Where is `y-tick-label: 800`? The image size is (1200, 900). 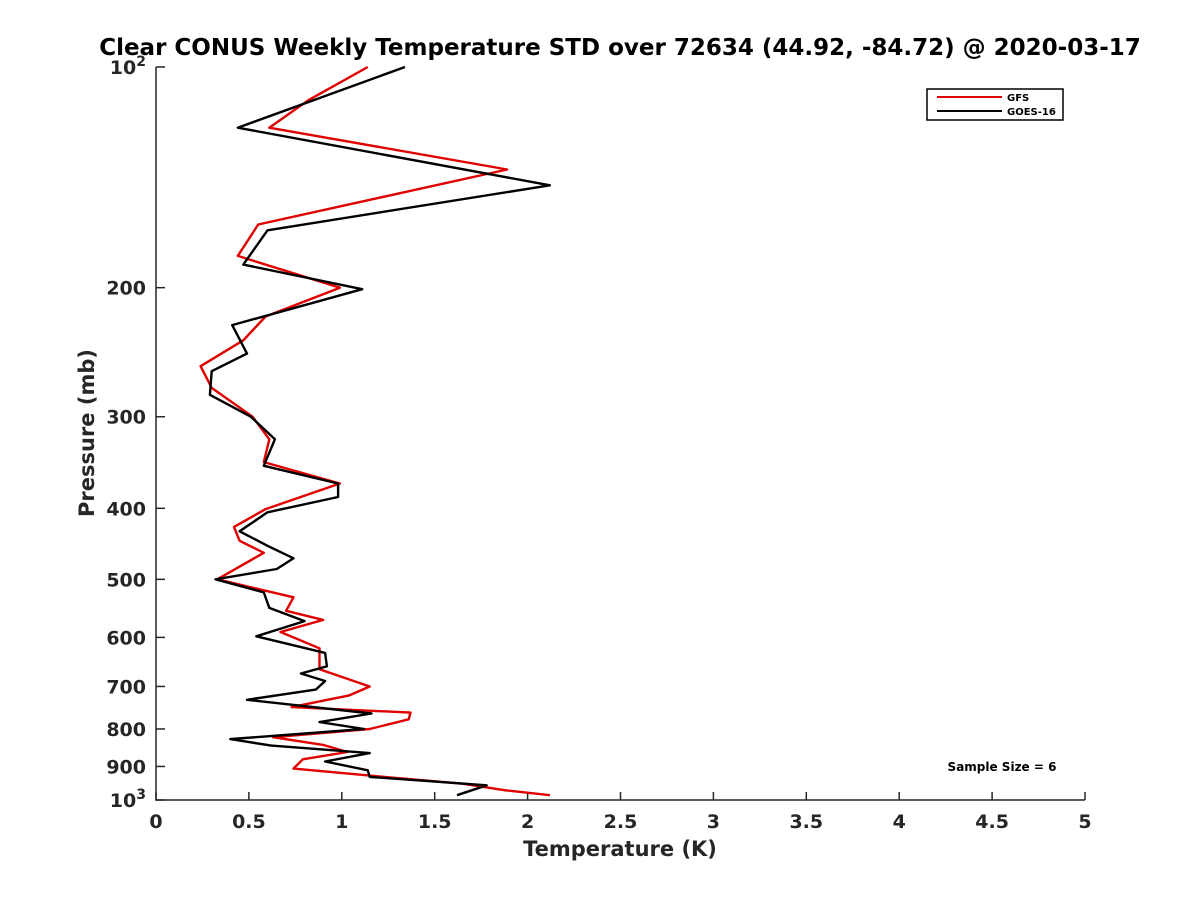
y-tick-label: 800 is located at coordinates (126, 730).